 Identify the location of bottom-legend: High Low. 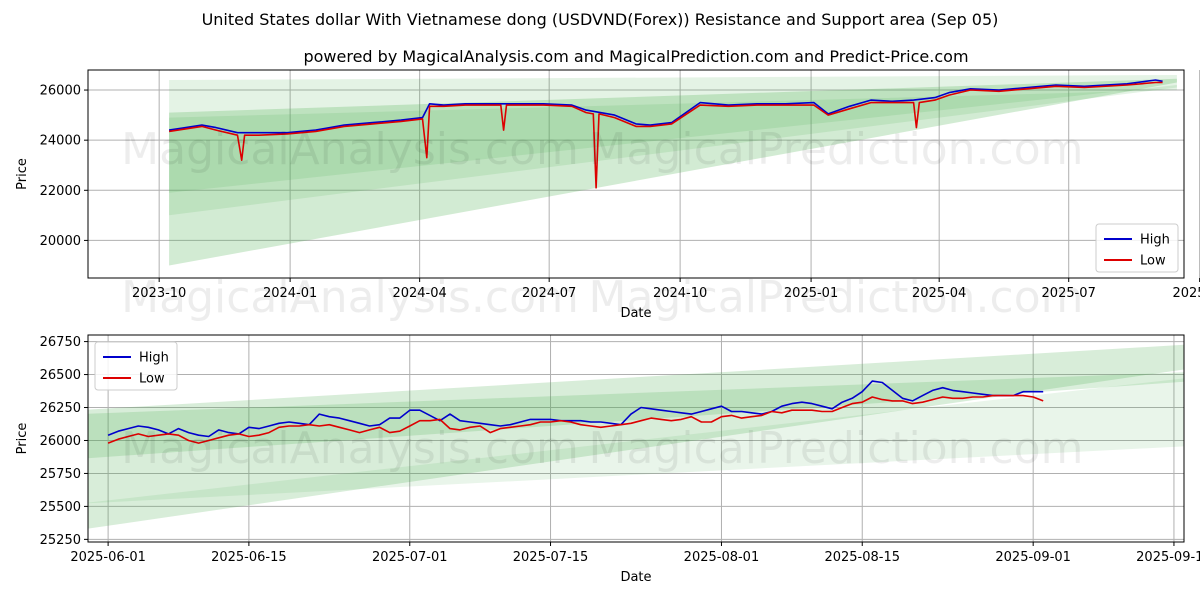
(136, 366).